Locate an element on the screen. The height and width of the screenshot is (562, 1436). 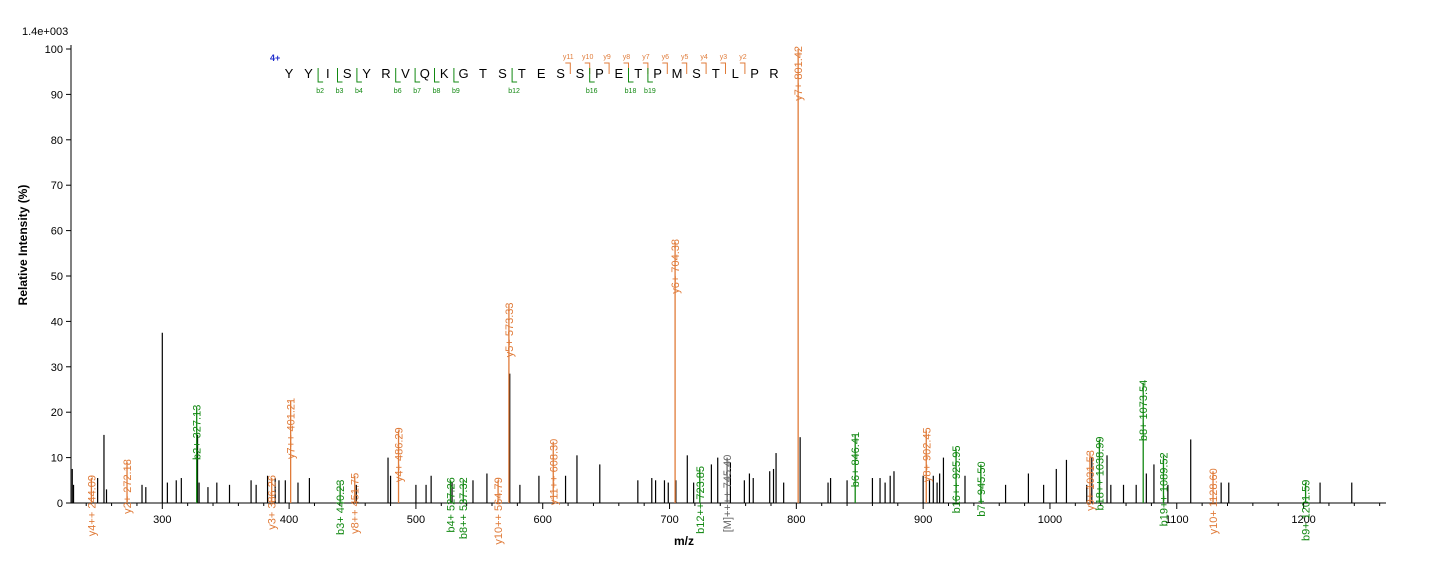
b-ion-label: b9 is located at coordinates (456, 91).